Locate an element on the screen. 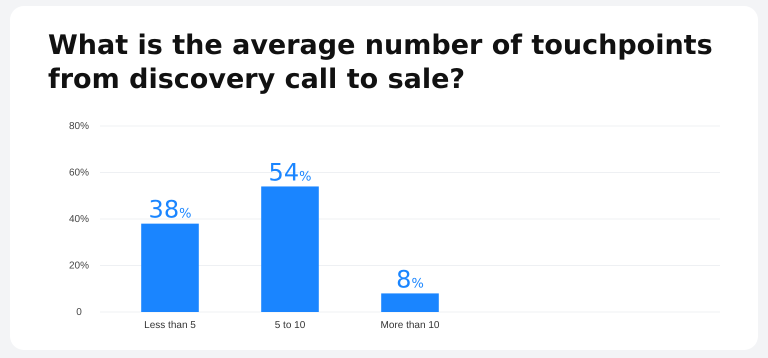 The height and width of the screenshot is (358, 768). y-tick-label: 20% is located at coordinates (79, 266).